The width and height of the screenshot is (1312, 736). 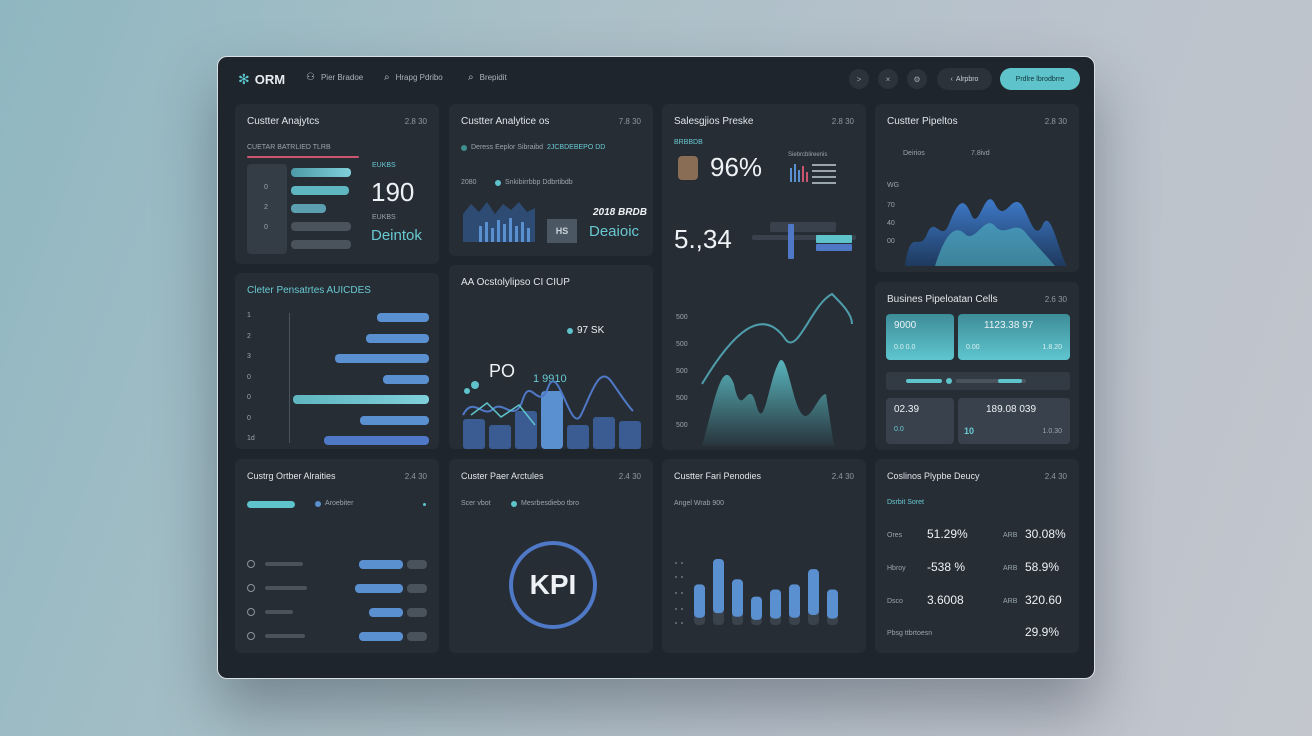 What do you see at coordinates (251, 438) in the screenshot?
I see `bar-label: 1d` at bounding box center [251, 438].